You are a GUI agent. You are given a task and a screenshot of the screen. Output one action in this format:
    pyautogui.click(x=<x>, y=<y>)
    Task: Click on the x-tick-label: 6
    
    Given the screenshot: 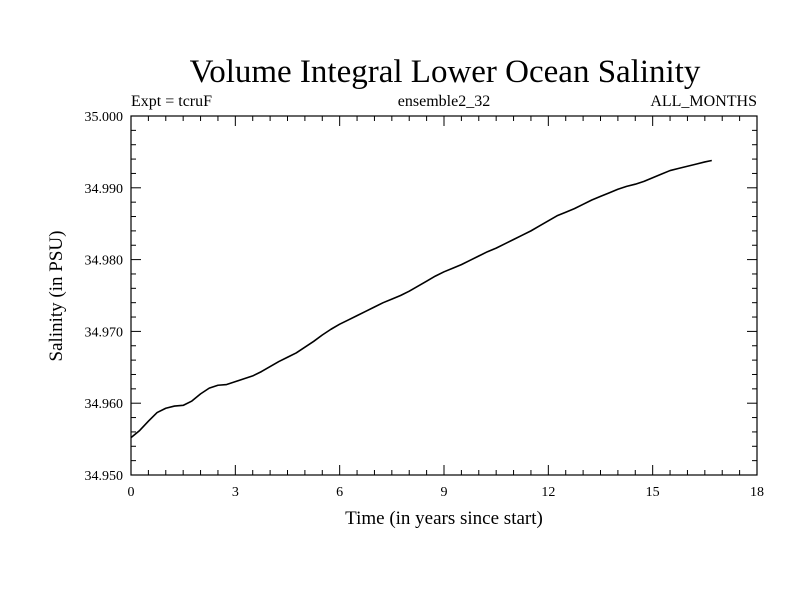 What is the action you would take?
    pyautogui.click(x=339, y=492)
    